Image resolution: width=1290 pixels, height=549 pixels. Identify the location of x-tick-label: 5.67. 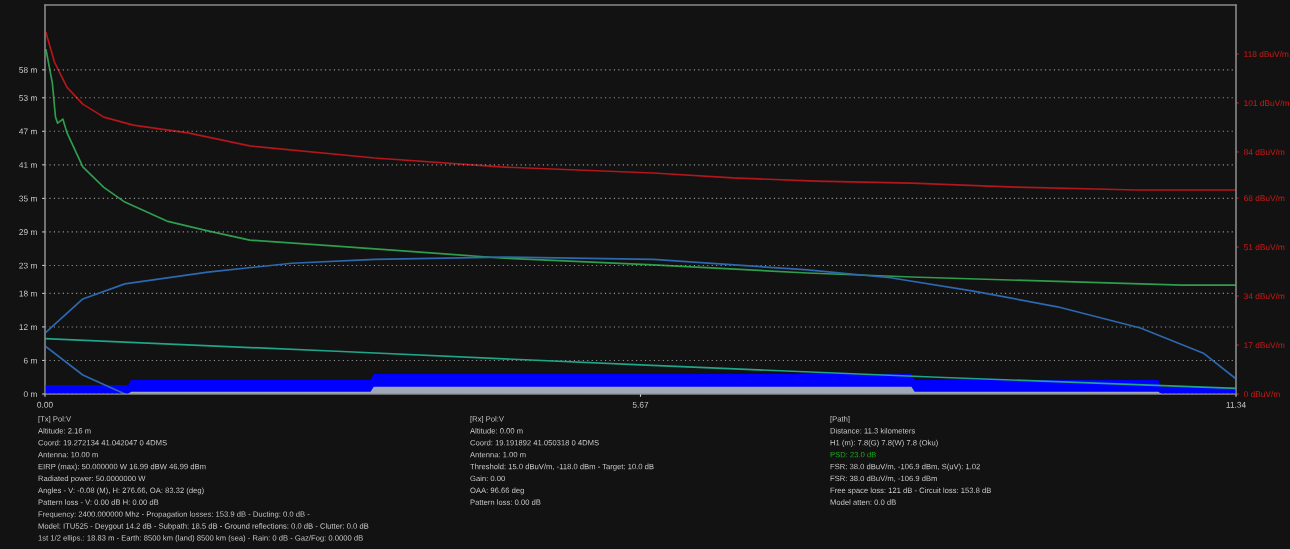
(640, 404).